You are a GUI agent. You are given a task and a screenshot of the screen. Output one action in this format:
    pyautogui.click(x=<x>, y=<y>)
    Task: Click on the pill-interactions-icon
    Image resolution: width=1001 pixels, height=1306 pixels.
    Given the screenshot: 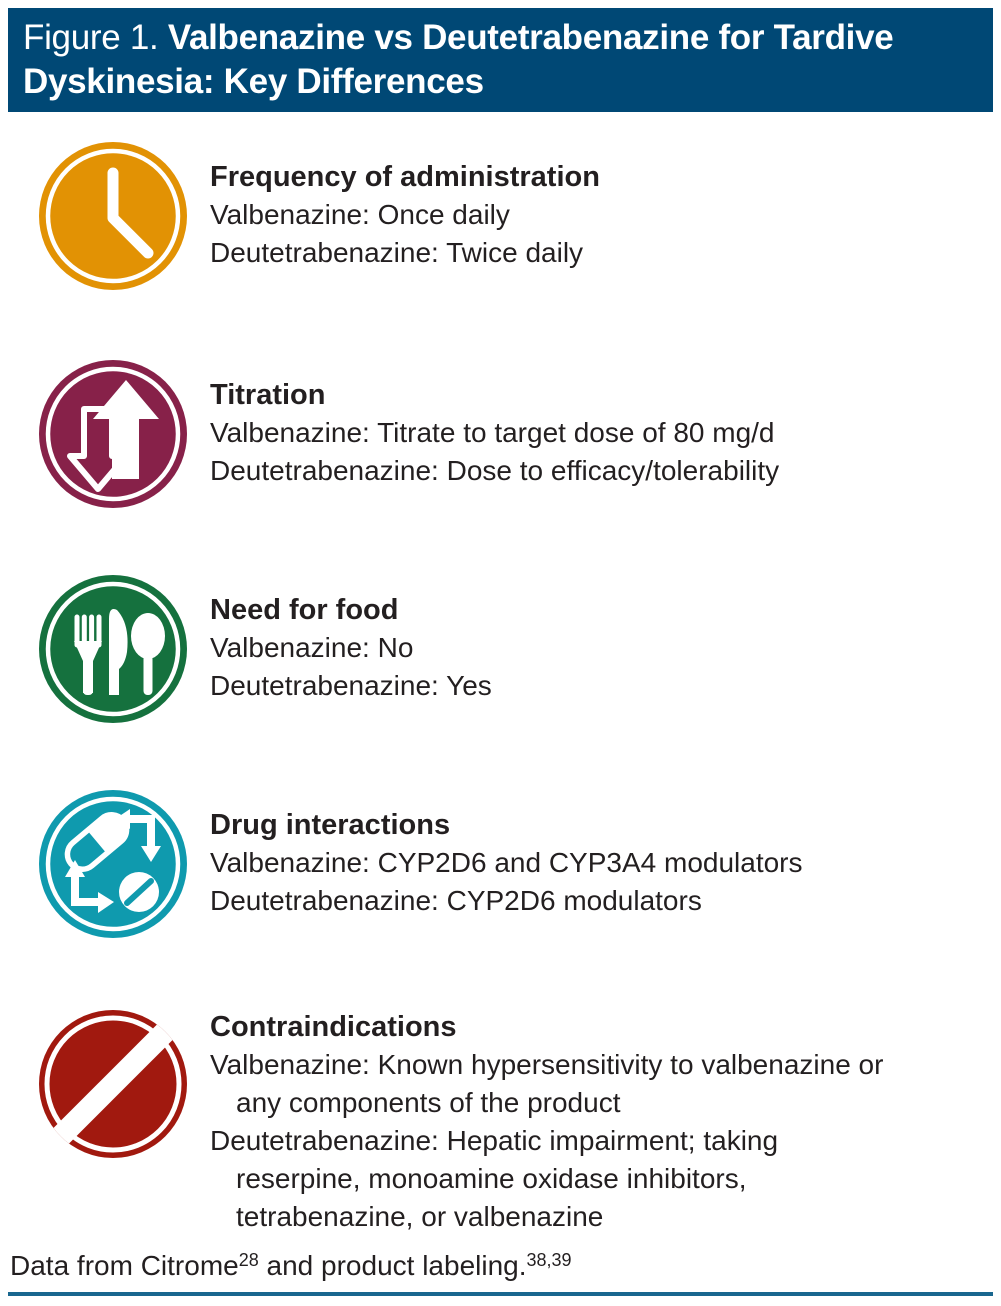 What is the action you would take?
    pyautogui.click(x=113, y=864)
    